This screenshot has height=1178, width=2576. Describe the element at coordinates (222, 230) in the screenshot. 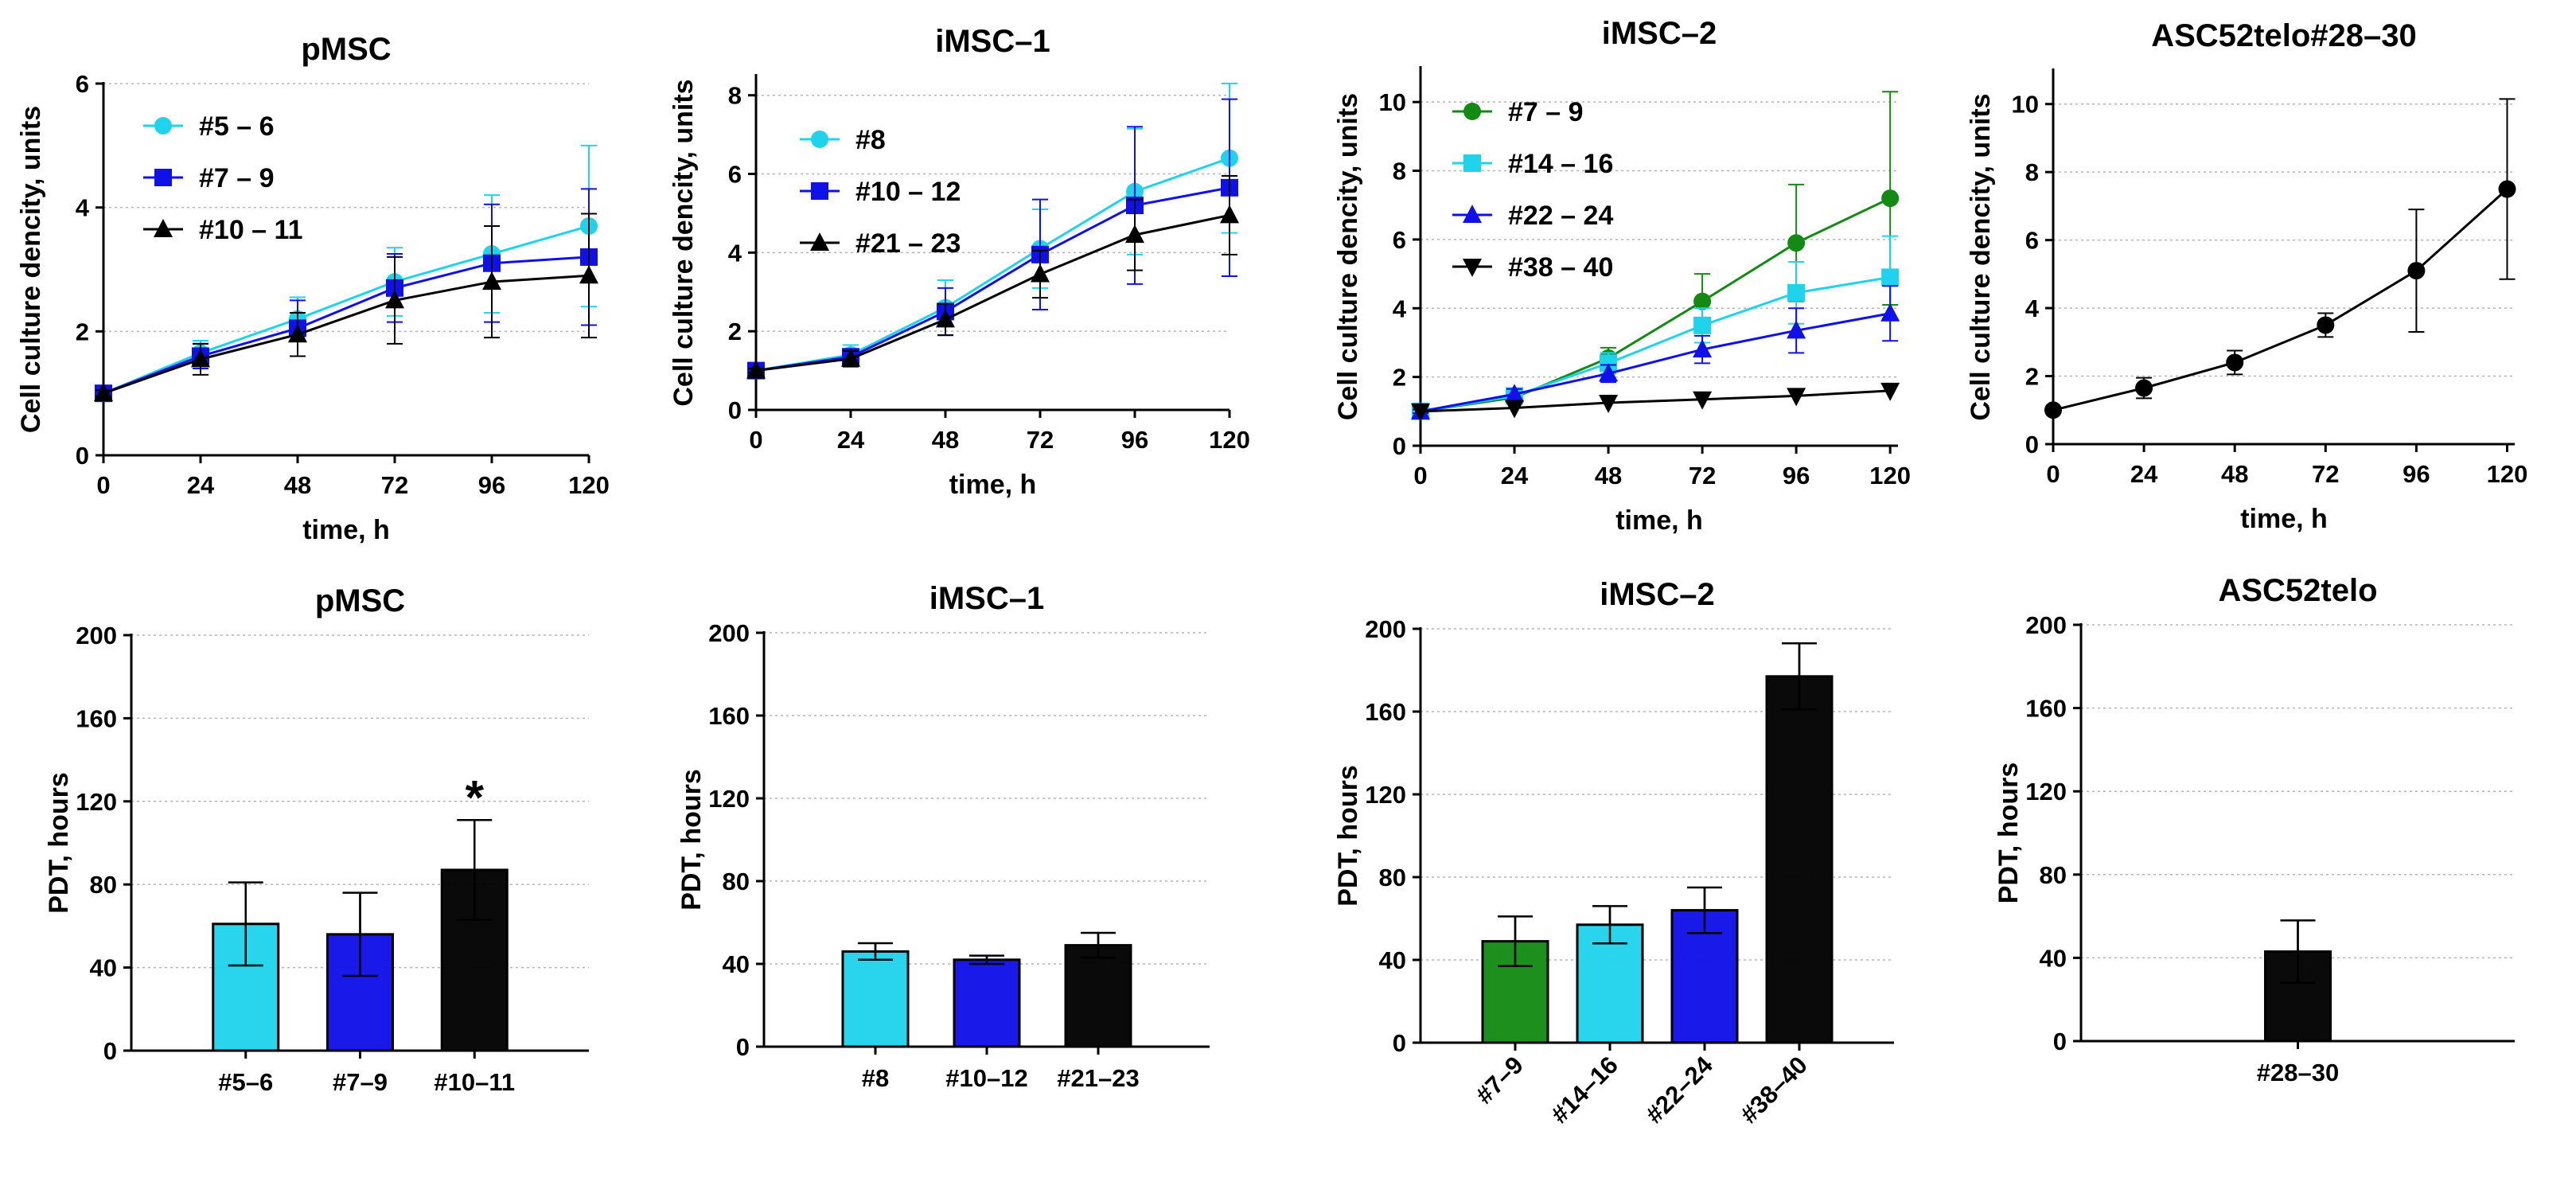

I see `legend-entry: #10 – 11` at that location.